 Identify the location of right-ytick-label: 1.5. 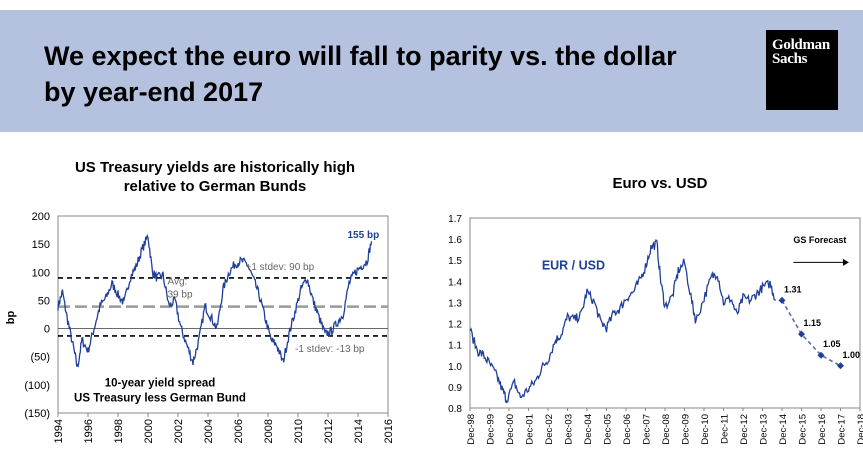
(455, 261).